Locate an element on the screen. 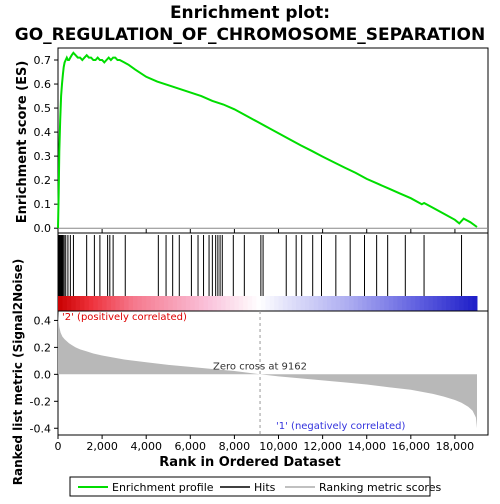 The width and height of the screenshot is (500, 504). x-tick-label: 12,000 is located at coordinates (322, 446).